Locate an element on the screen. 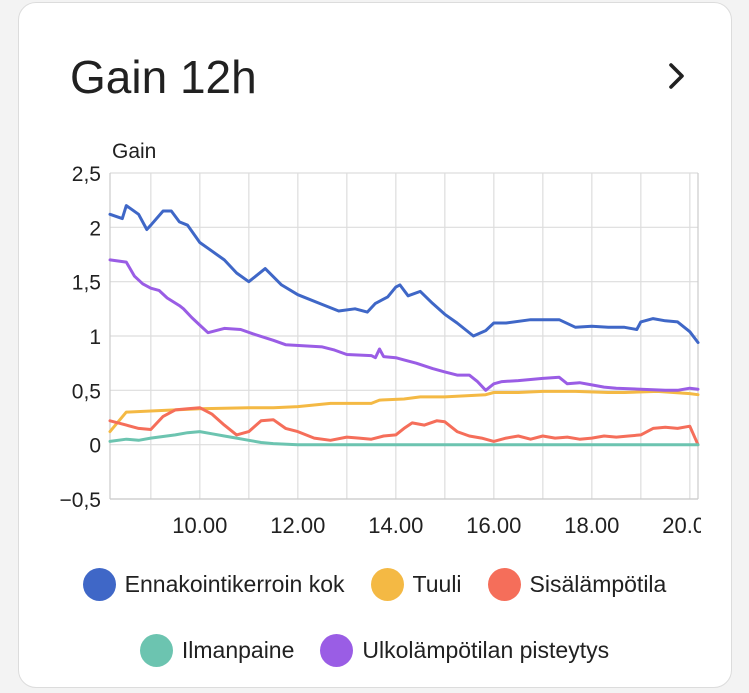 The height and width of the screenshot is (693, 749). x-tick-label: 10.00 is located at coordinates (199, 525).